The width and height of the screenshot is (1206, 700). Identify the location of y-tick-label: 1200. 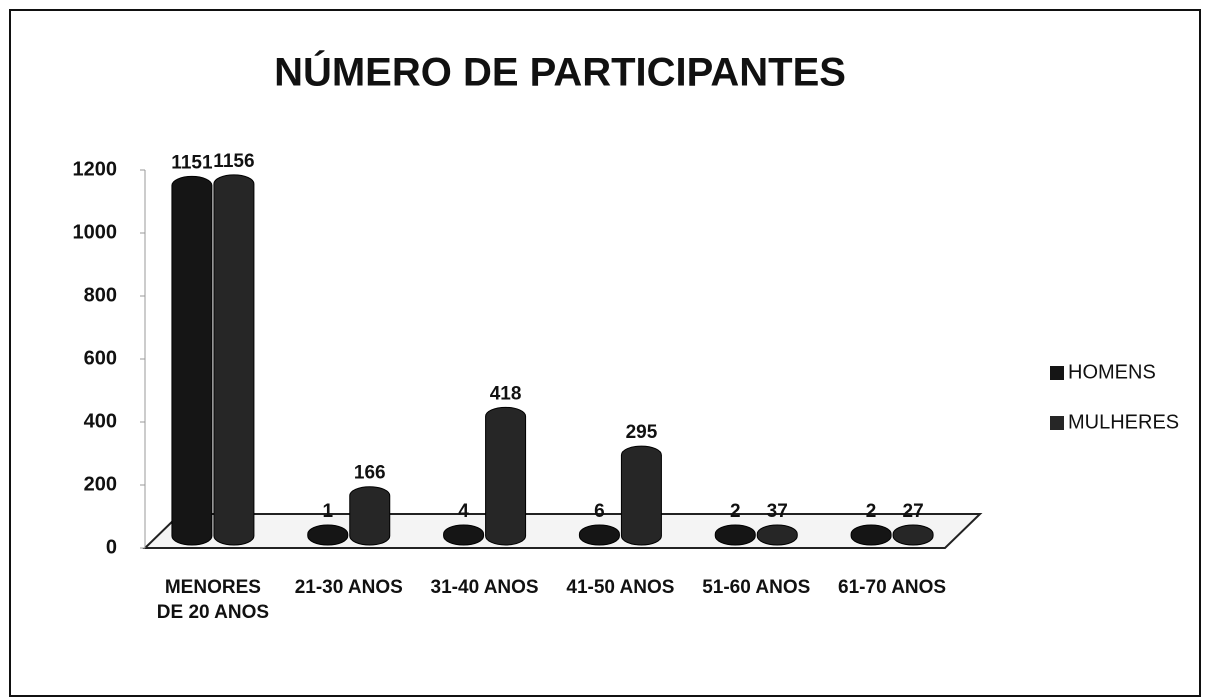
(95, 169).